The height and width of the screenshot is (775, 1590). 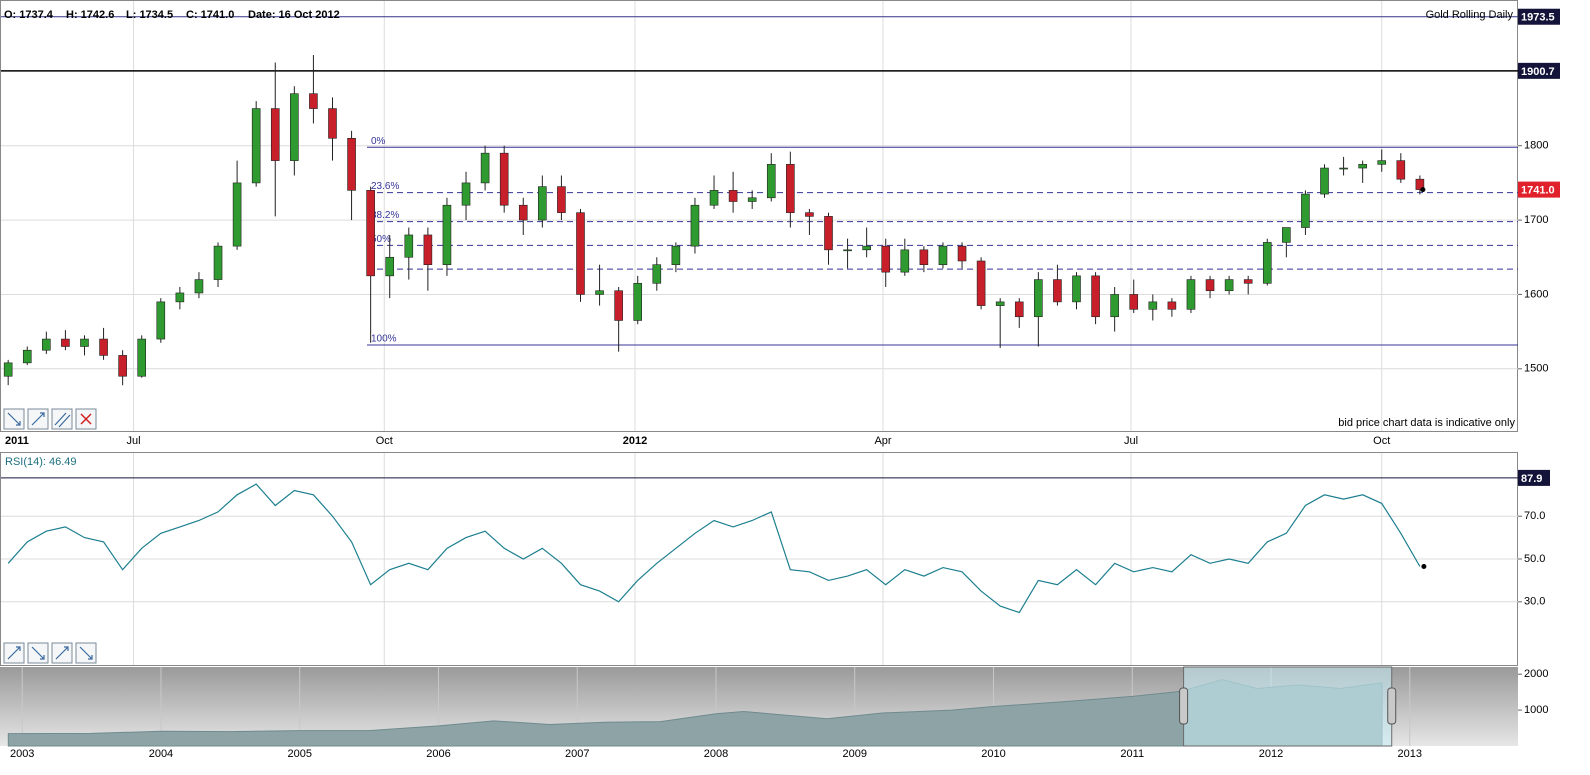 What do you see at coordinates (1536, 220) in the screenshot?
I see `y-tick-label: 1700` at bounding box center [1536, 220].